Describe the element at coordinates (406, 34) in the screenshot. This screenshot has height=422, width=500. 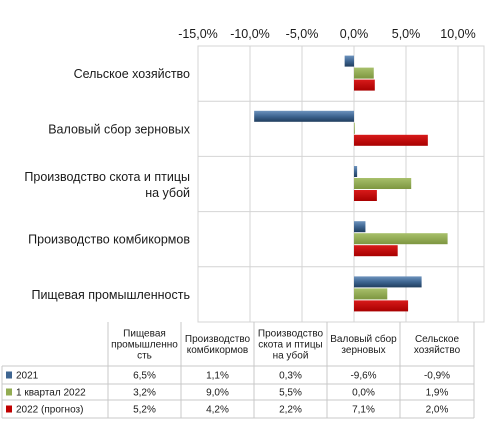
I see `x-tick-label: 5,0%` at that location.